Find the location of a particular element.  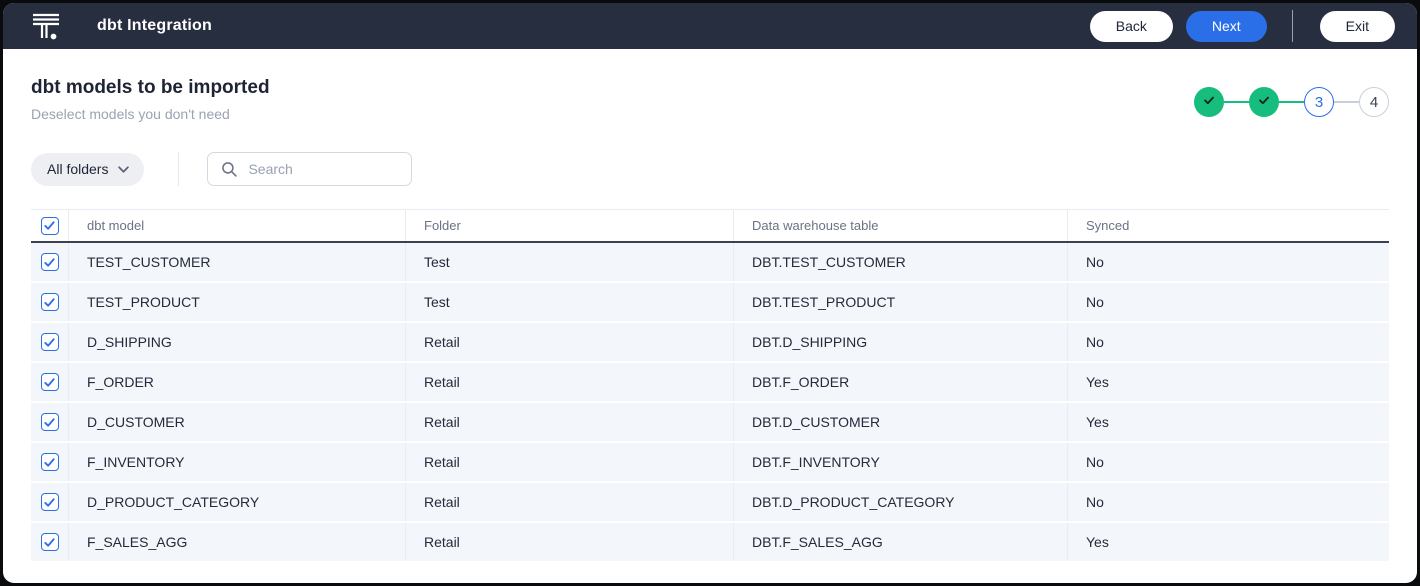

table-row: TEST_CUSTOMER Test DBT.TEST_CUSTOMER No is located at coordinates (710, 263).